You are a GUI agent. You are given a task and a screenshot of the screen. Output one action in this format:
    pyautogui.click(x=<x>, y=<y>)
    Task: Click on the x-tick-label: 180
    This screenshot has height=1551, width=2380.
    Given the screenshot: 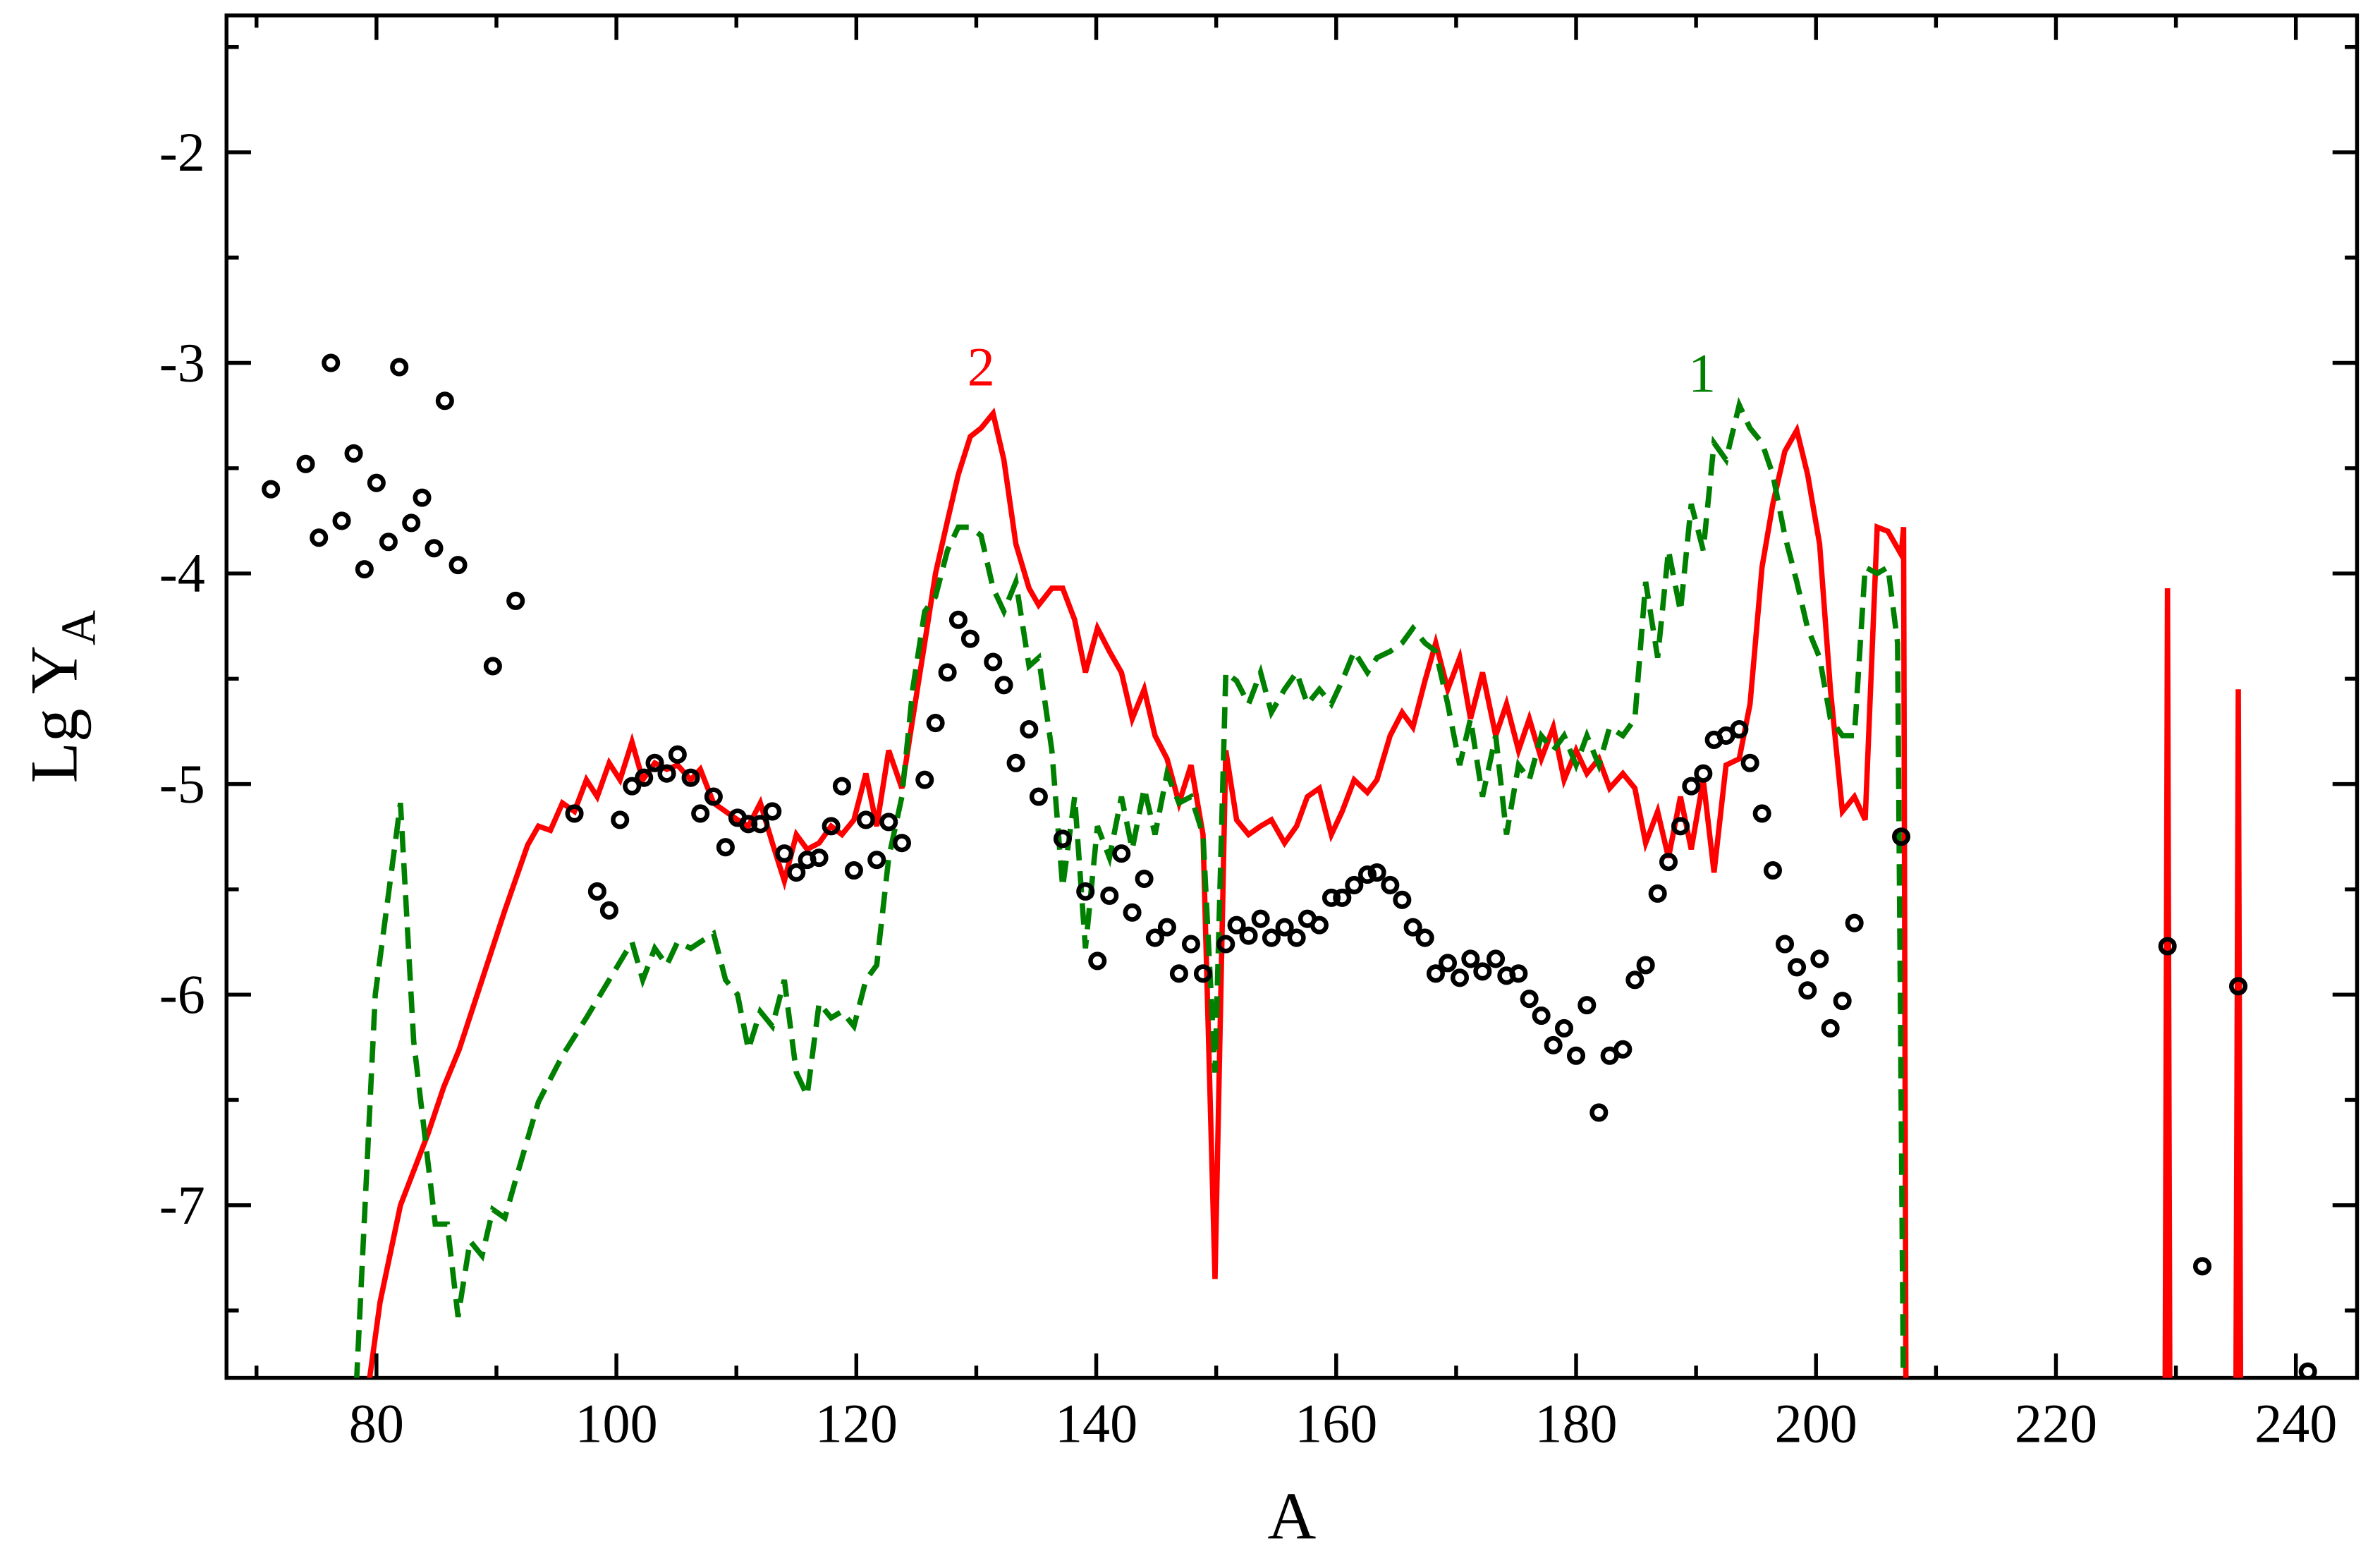 What is the action you would take?
    pyautogui.click(x=1575, y=1423)
    